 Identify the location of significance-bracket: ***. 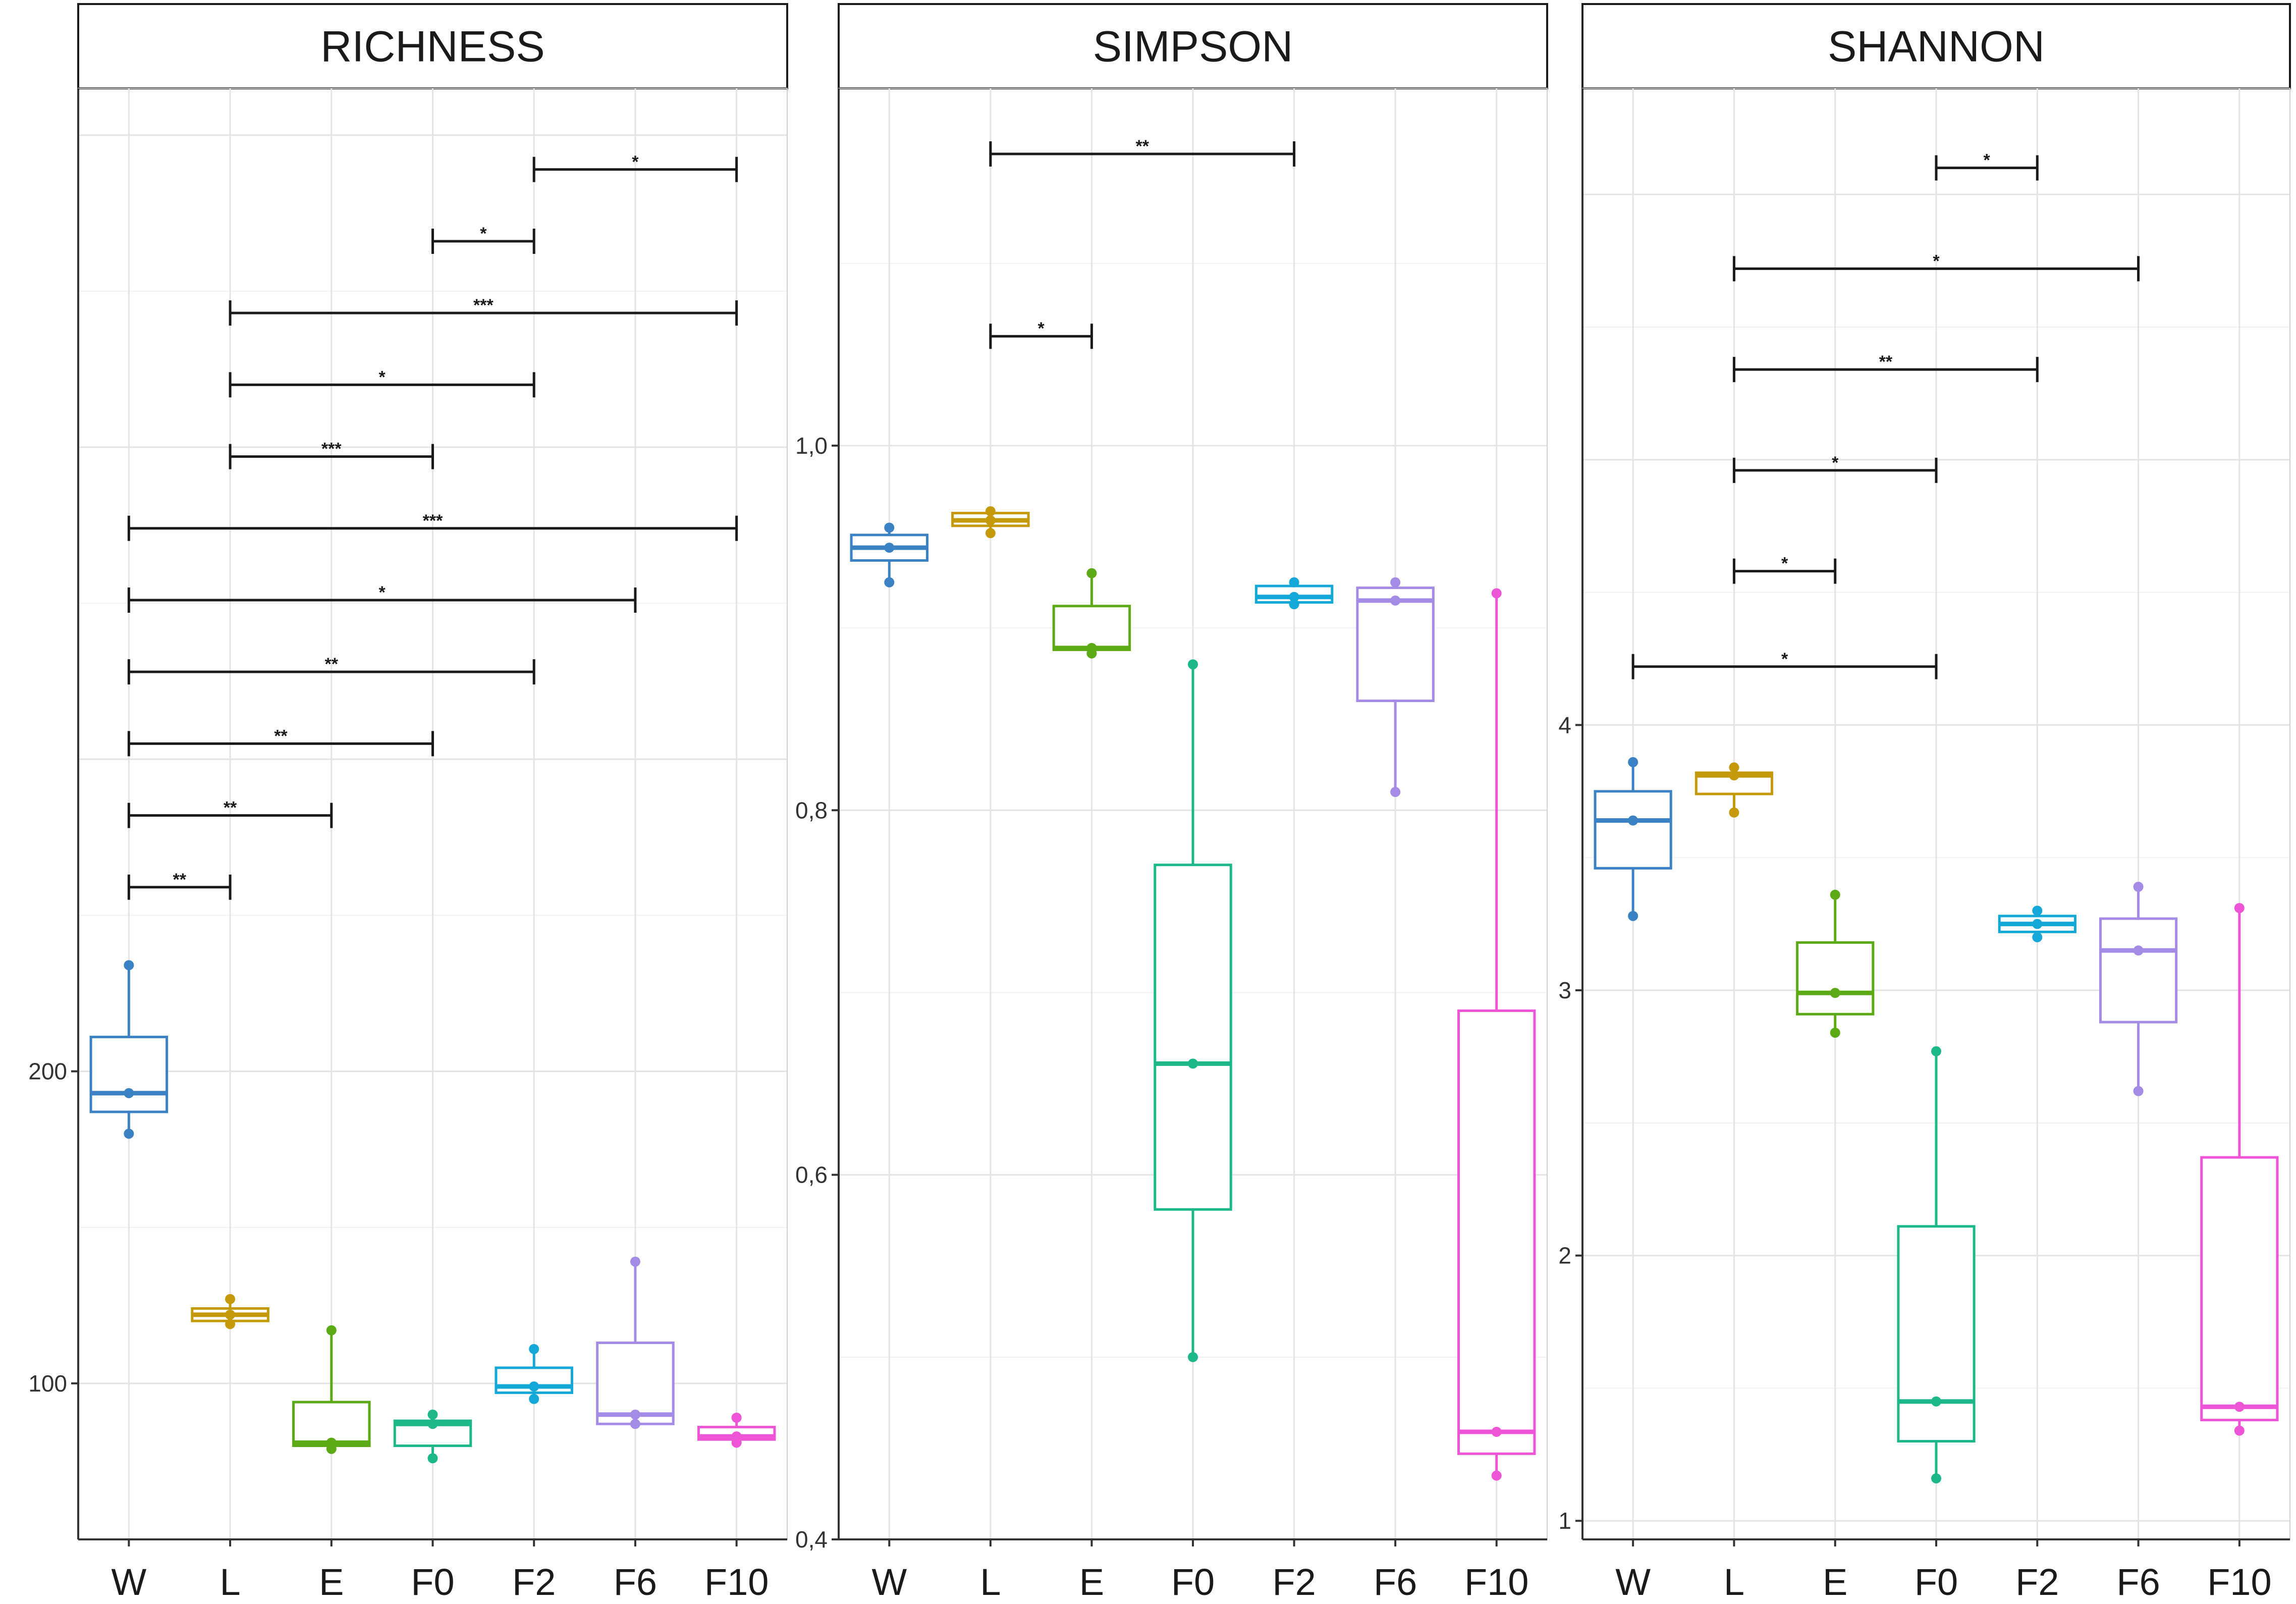
(483, 311).